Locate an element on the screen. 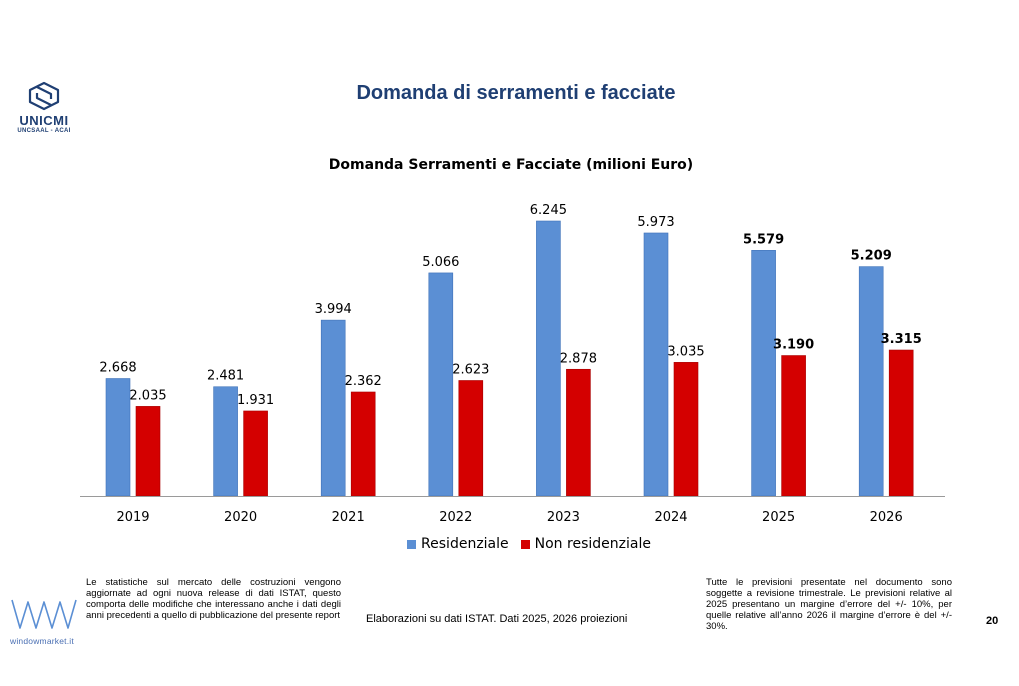  data-label-res-2020: 2.481 is located at coordinates (225, 376).